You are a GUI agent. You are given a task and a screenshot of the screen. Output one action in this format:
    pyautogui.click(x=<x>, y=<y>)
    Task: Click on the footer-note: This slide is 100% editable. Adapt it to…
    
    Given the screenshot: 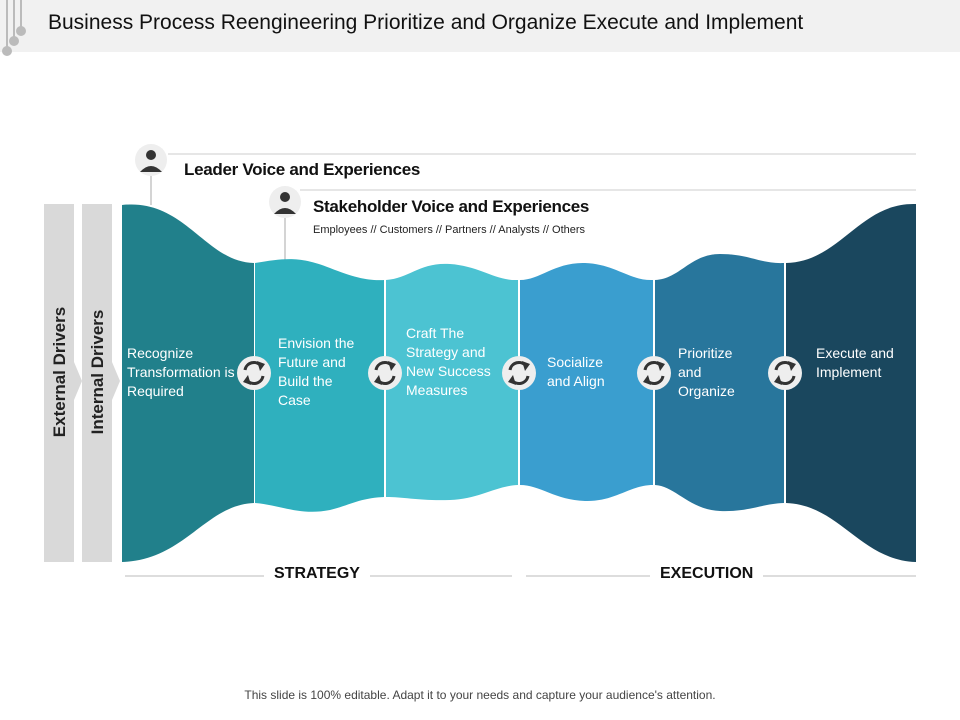 What is the action you would take?
    pyautogui.click(x=480, y=695)
    